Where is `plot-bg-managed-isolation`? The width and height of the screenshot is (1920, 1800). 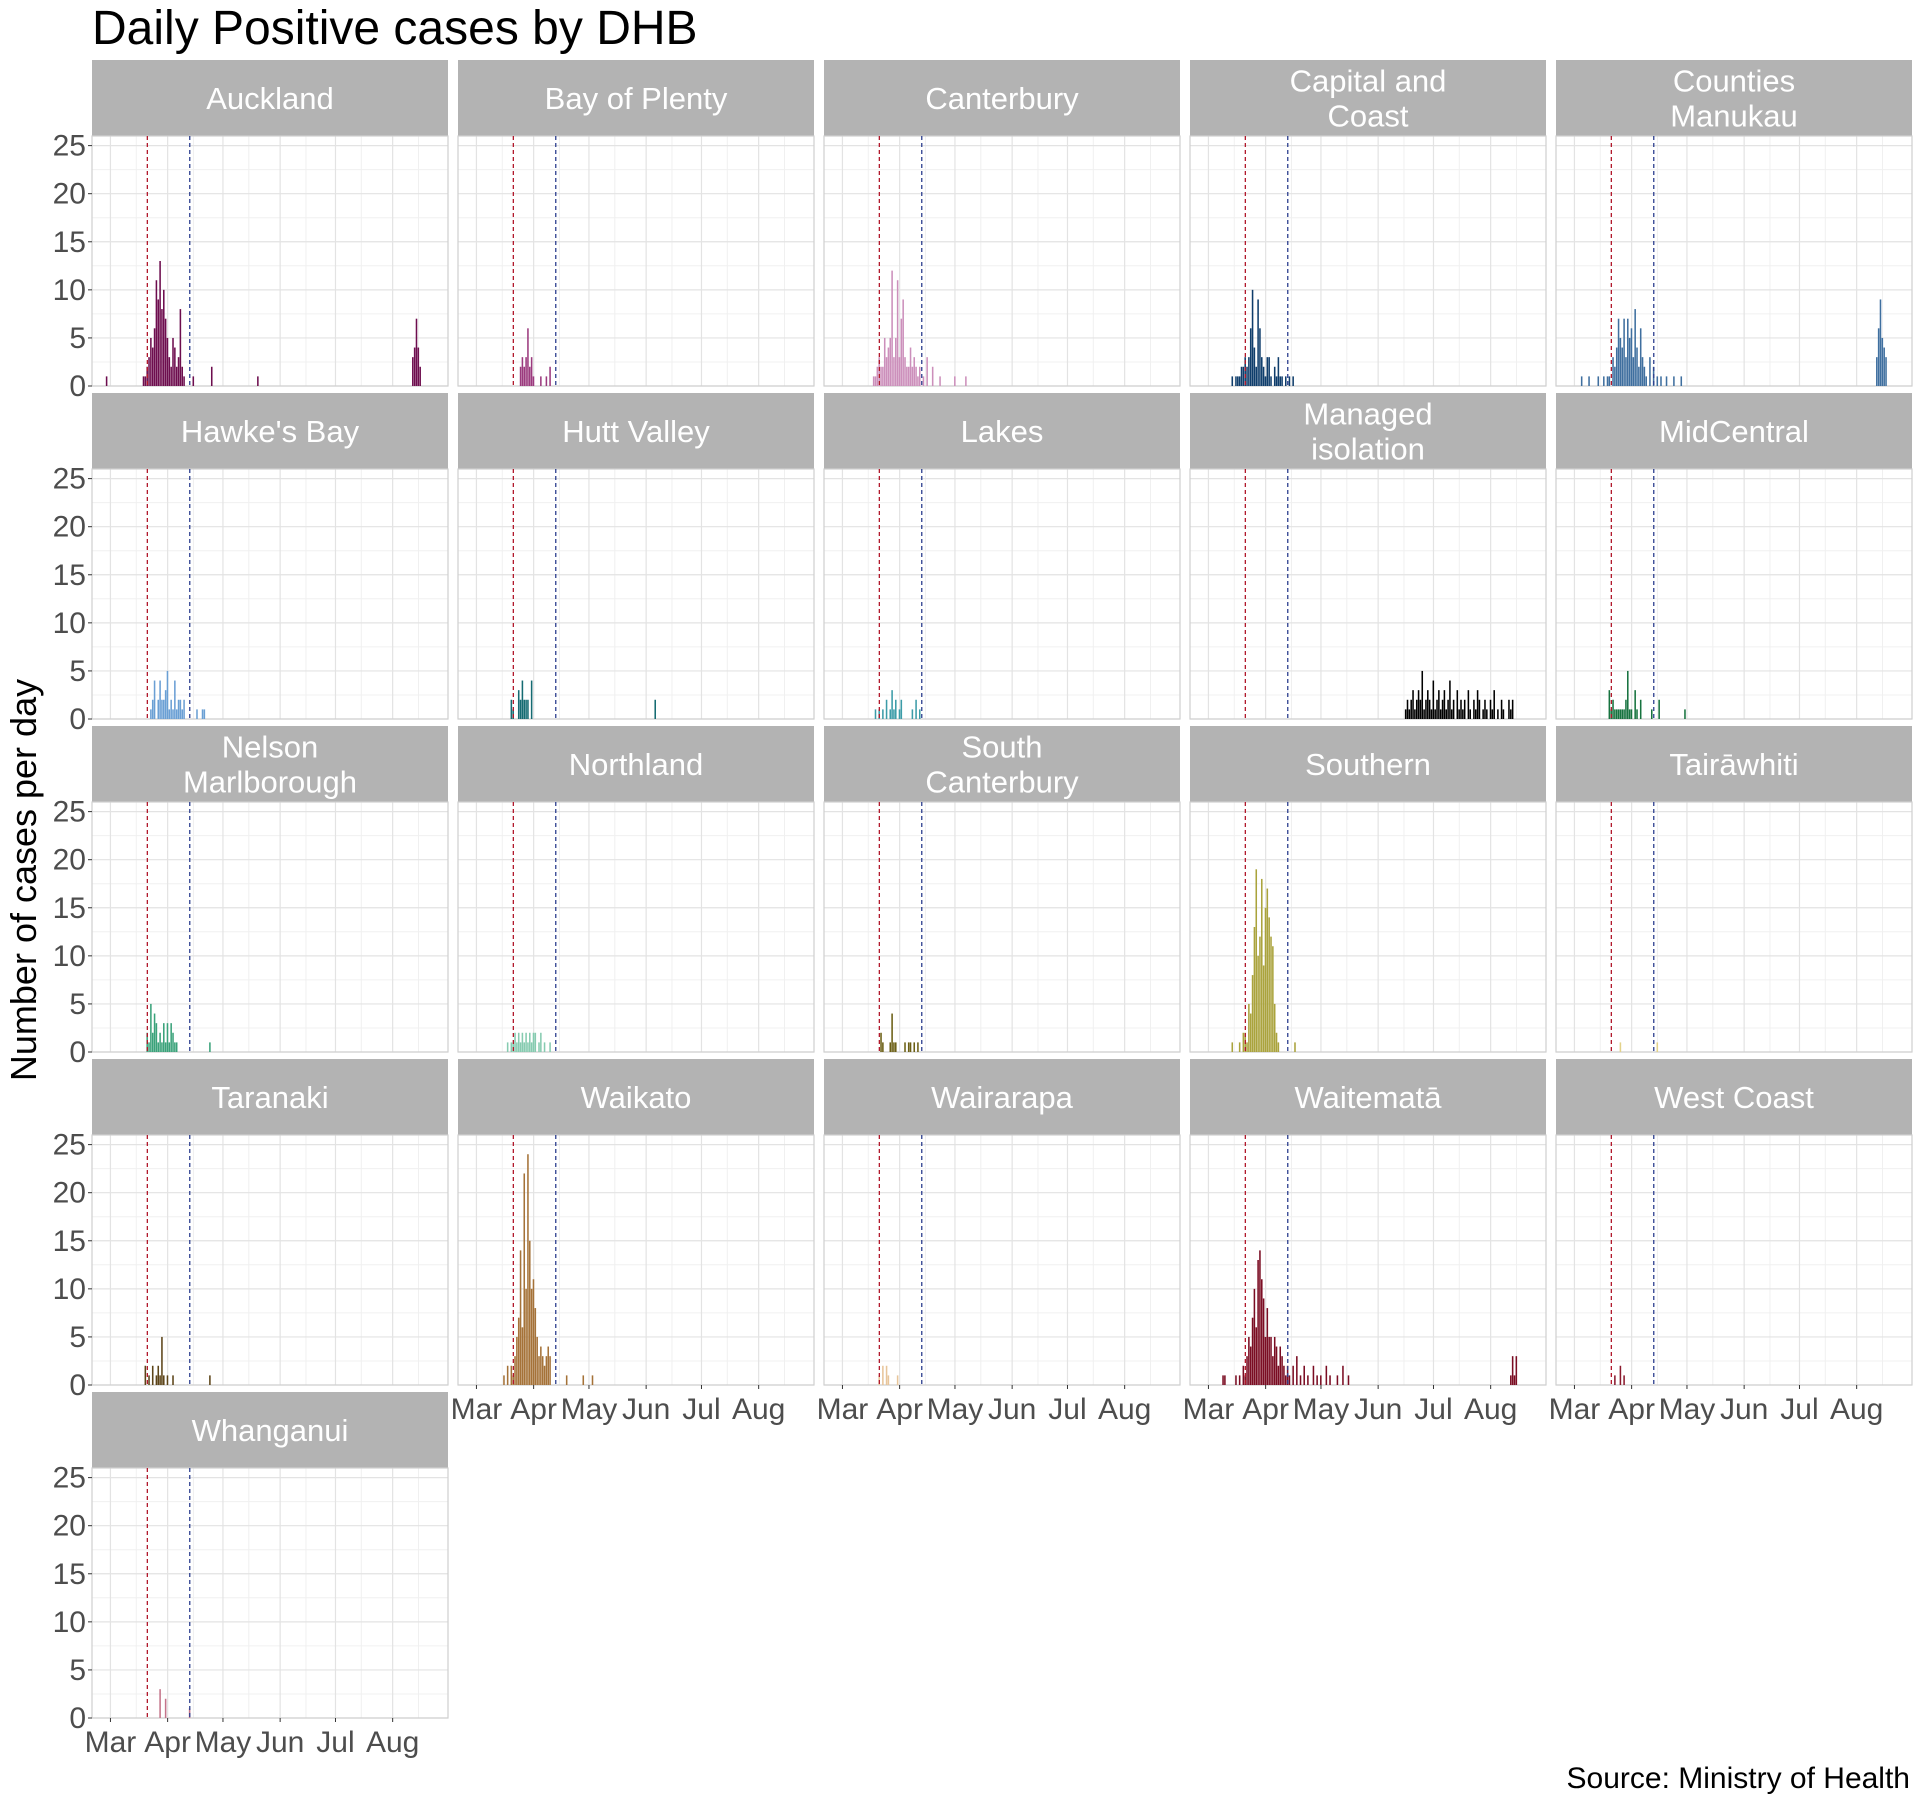 plot-bg-managed-isolation is located at coordinates (1368, 594).